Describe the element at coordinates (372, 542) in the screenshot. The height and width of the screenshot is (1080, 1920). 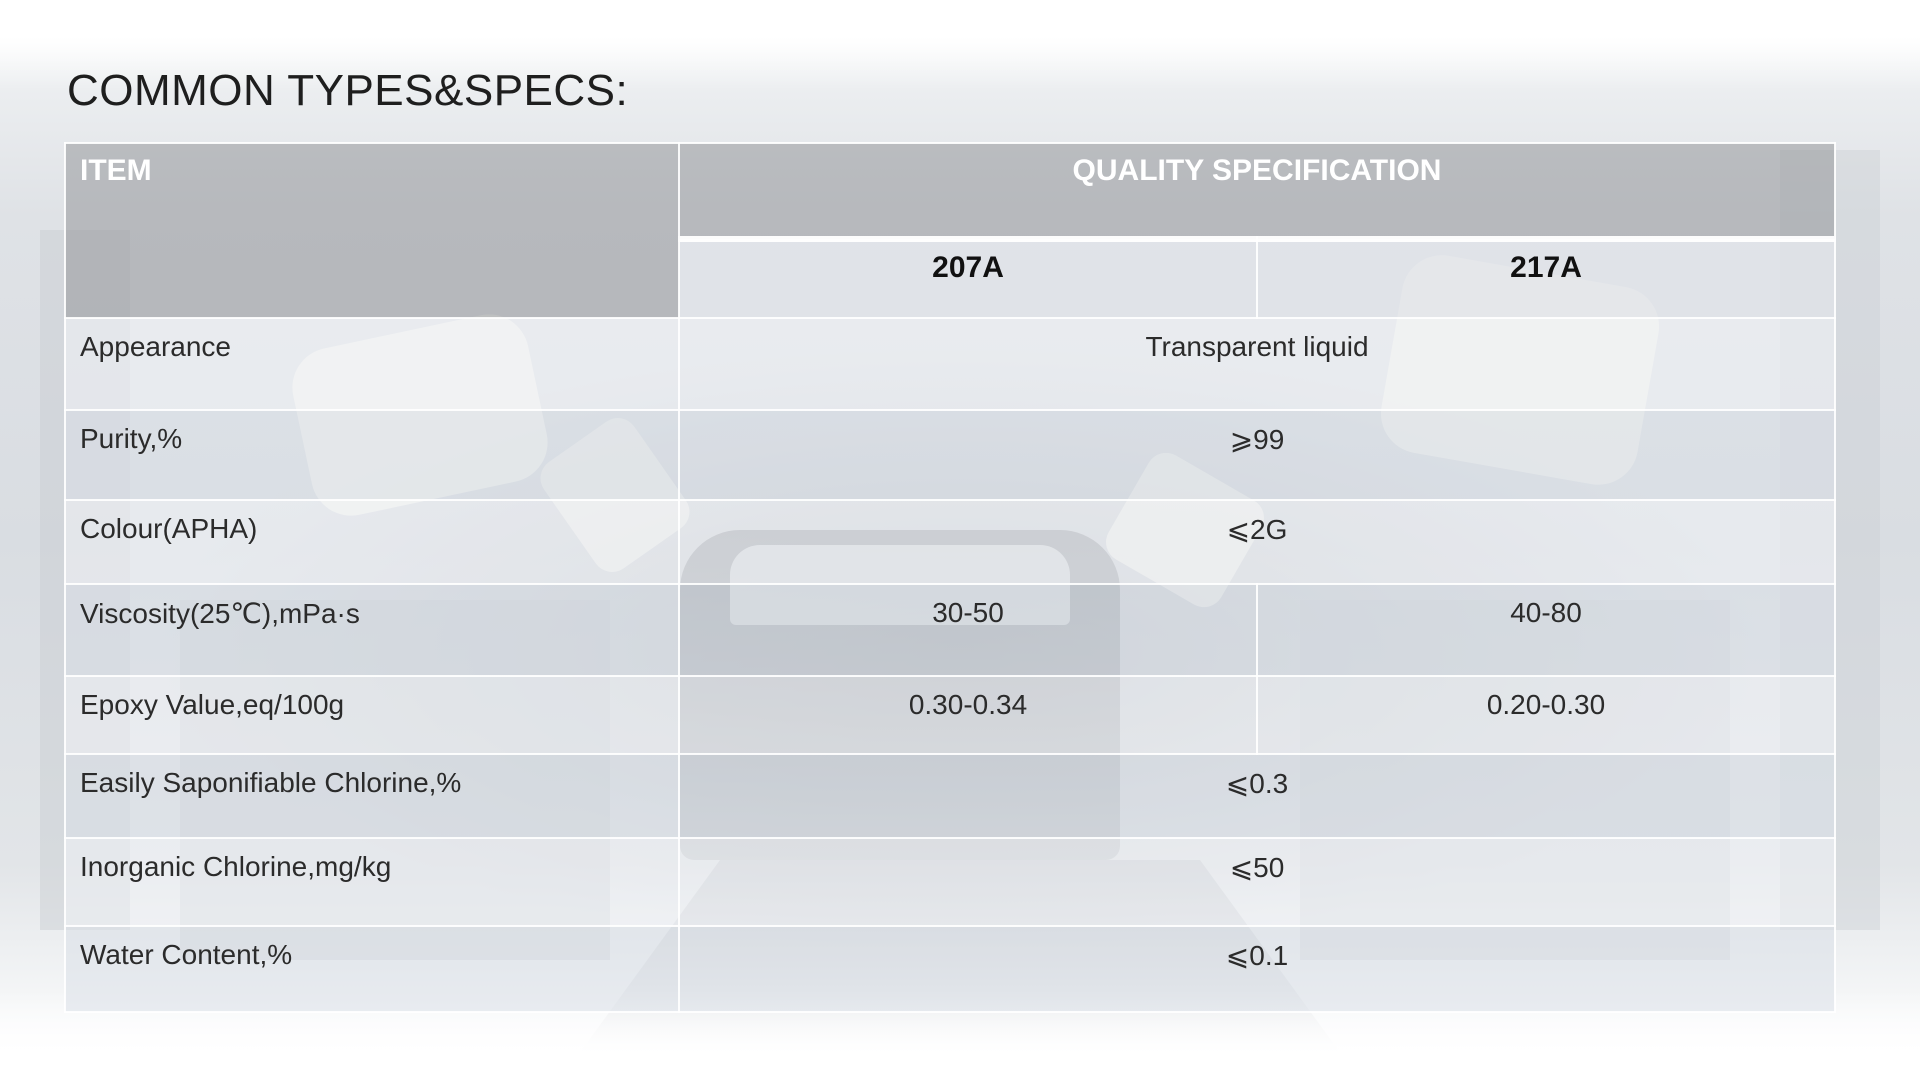
I see `row-label: Colour(APHA)` at that location.